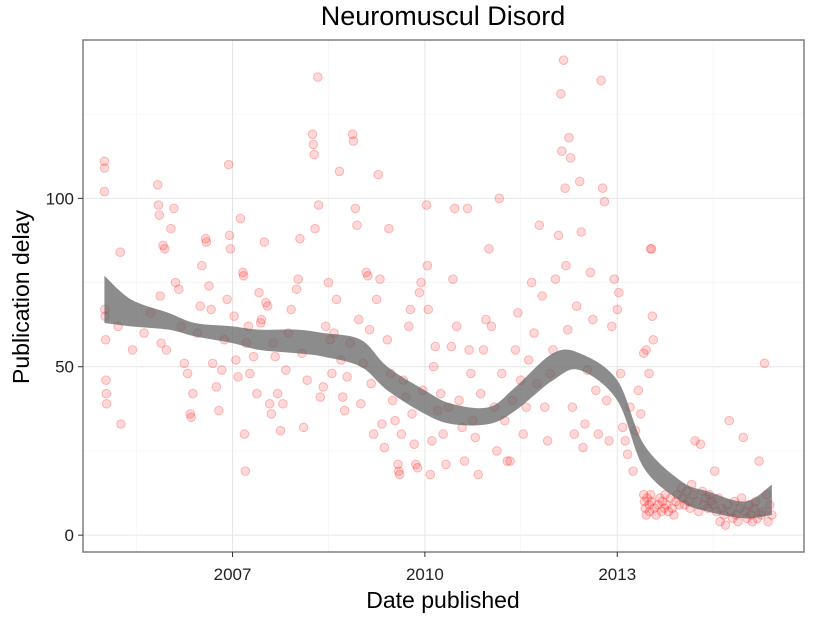  Describe the element at coordinates (69, 535) in the screenshot. I see `y-tick-label: 0` at that location.